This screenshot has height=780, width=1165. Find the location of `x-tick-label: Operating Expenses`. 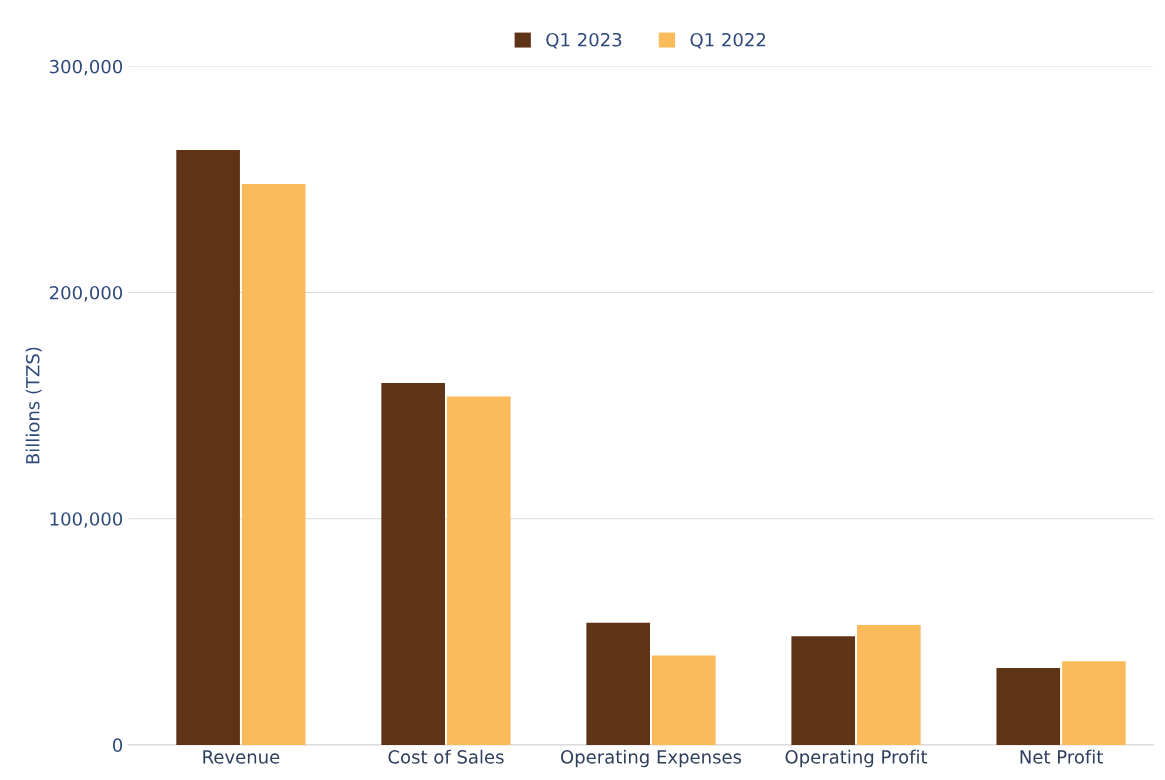

x-tick-label: Operating Expenses is located at coordinates (651, 758).